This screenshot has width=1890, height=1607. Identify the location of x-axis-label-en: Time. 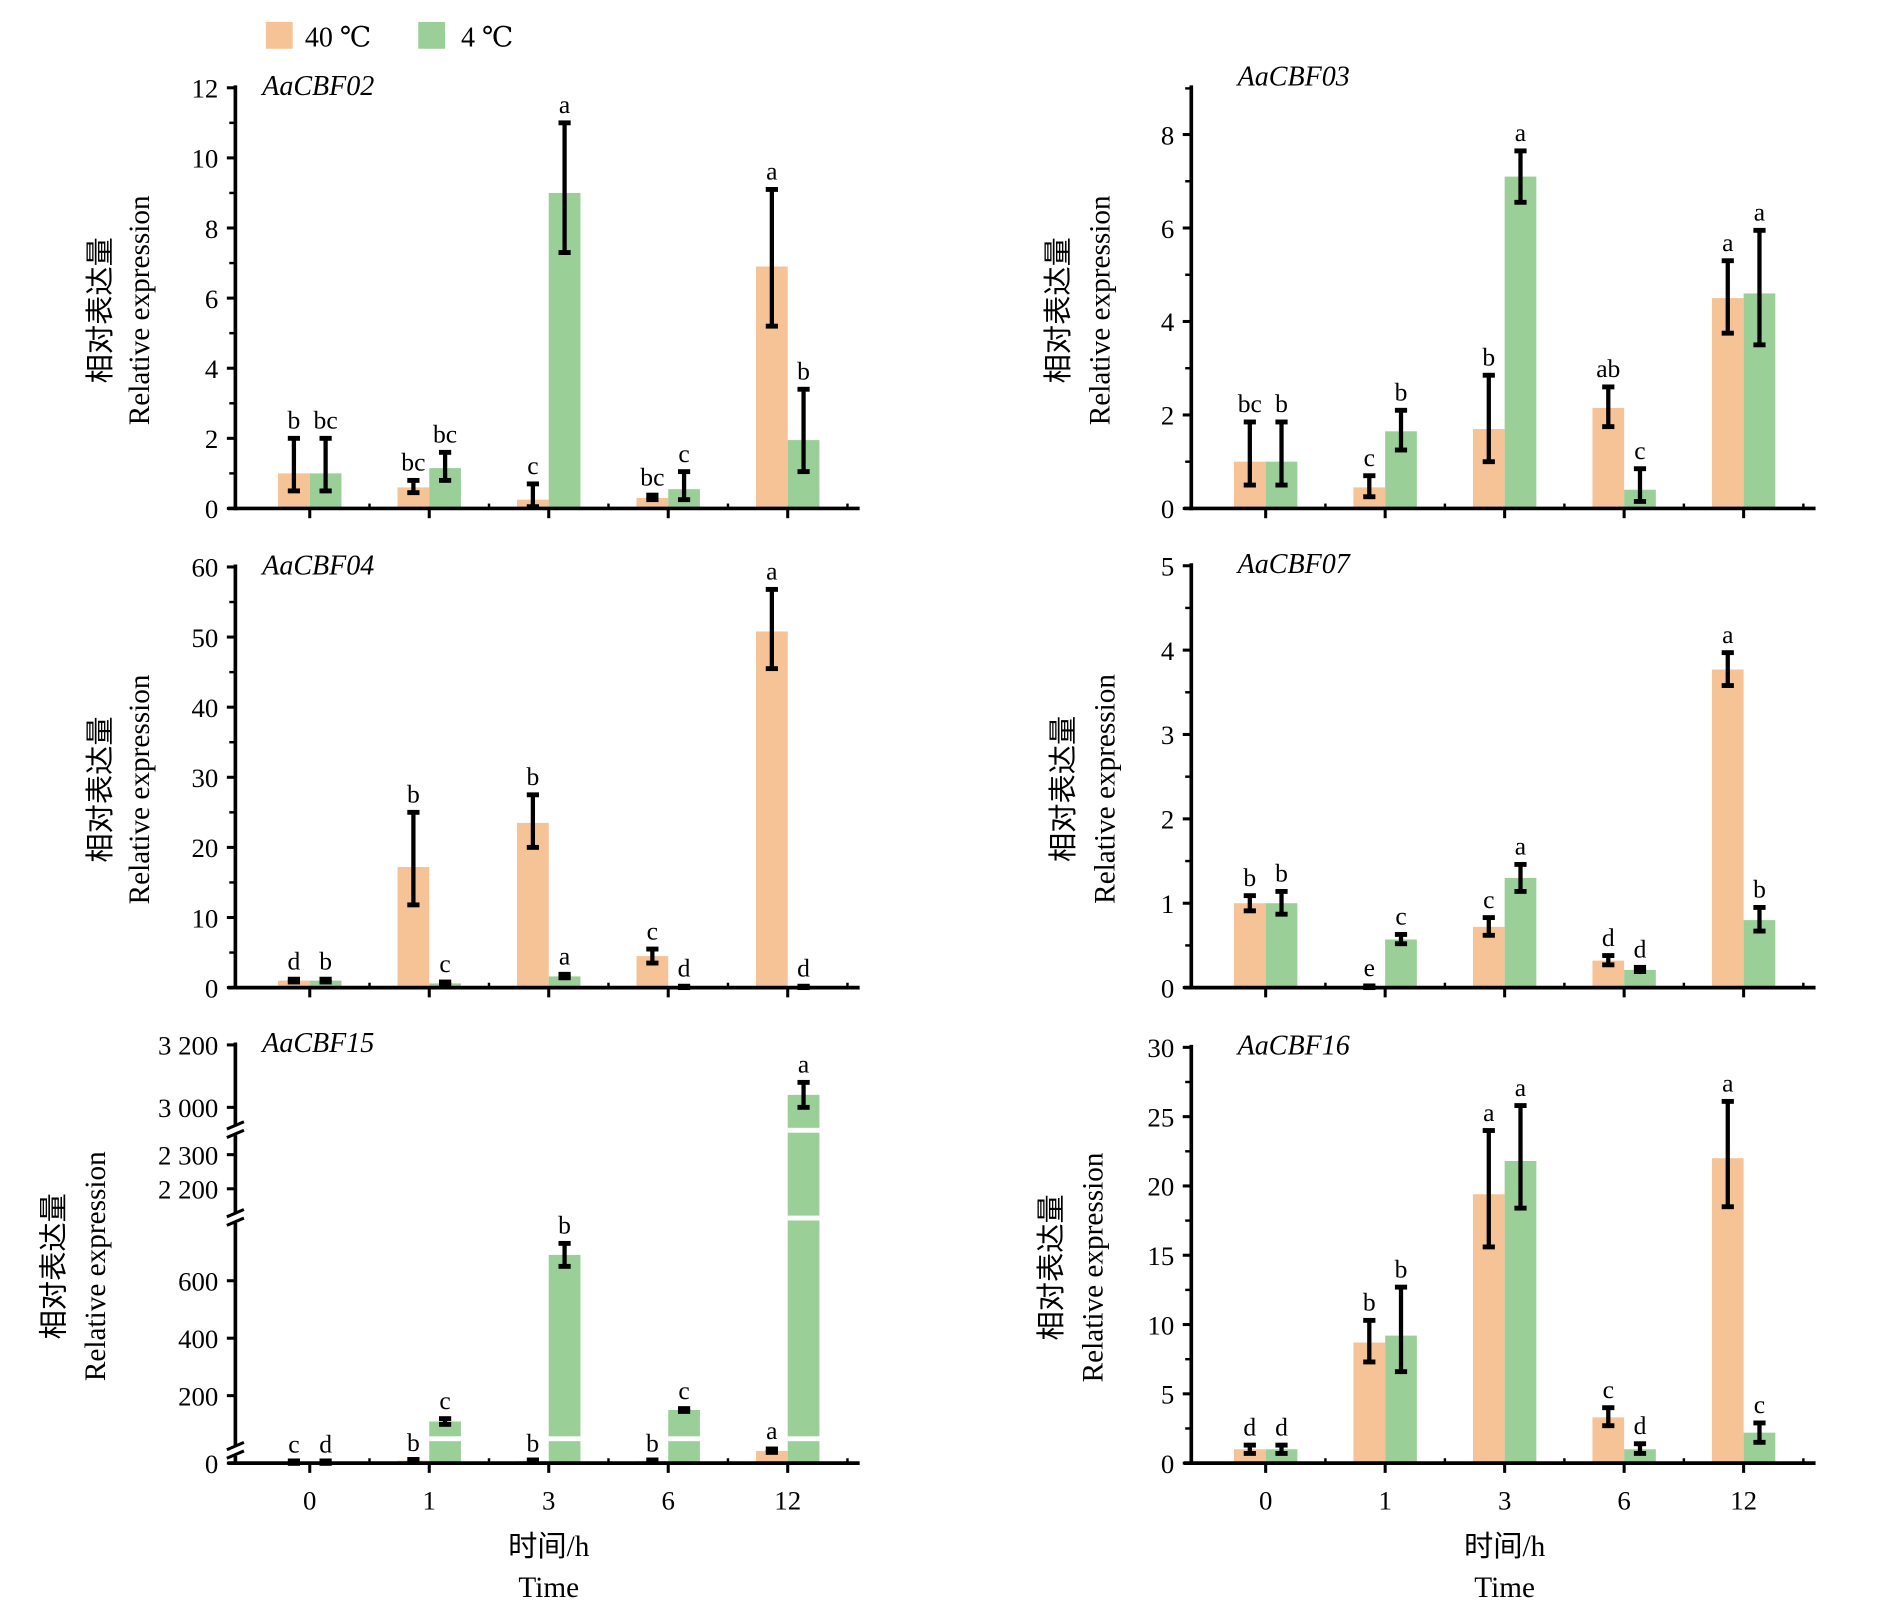
(548, 1588).